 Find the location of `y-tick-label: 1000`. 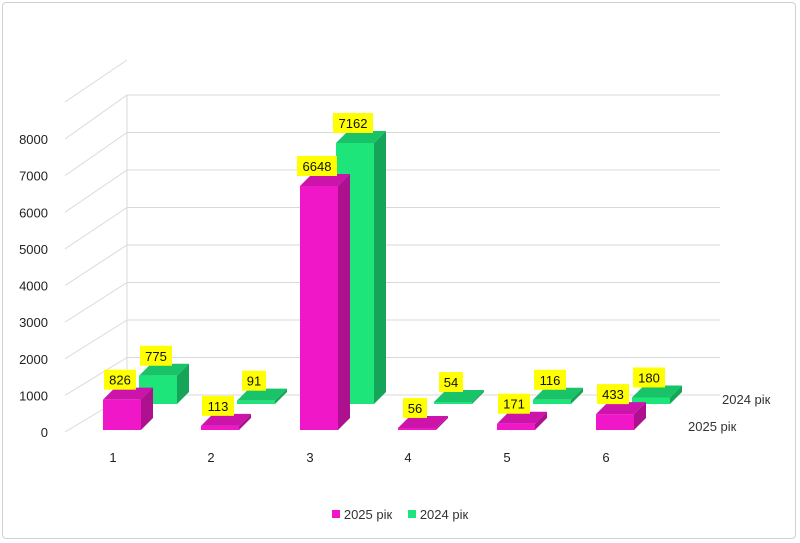

y-tick-label: 1000 is located at coordinates (33, 395).